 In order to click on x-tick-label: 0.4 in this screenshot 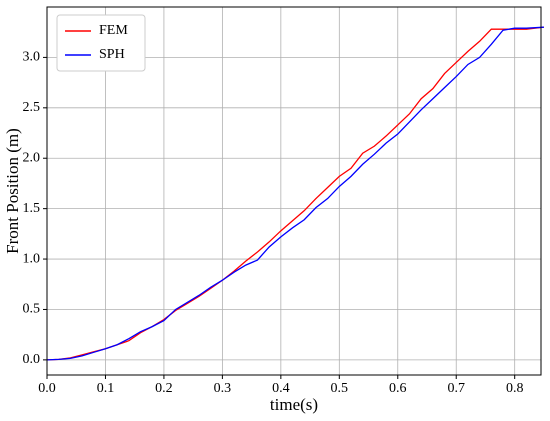, I will do `click(281, 388)`.